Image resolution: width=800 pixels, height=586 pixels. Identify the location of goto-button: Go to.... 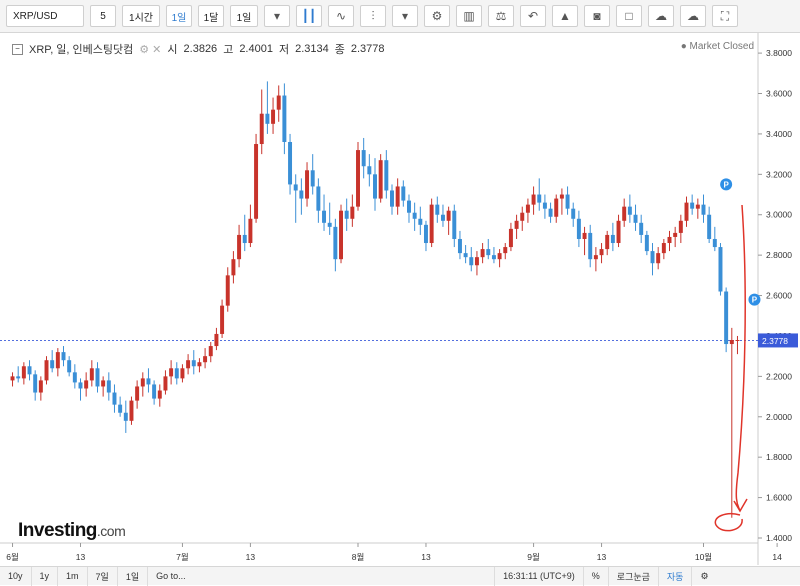
(322, 576).